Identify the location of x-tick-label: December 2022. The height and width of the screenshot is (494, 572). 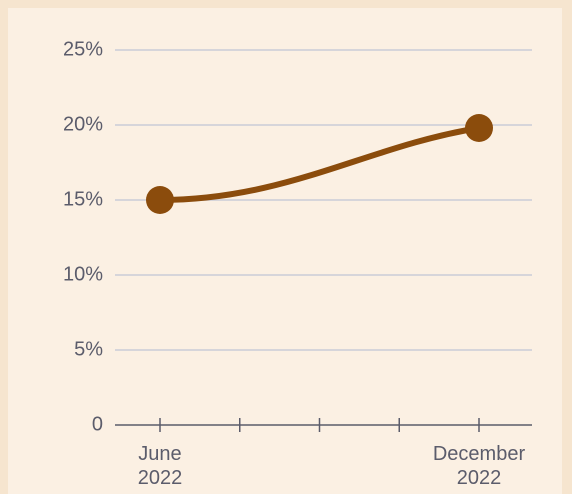
(479, 466).